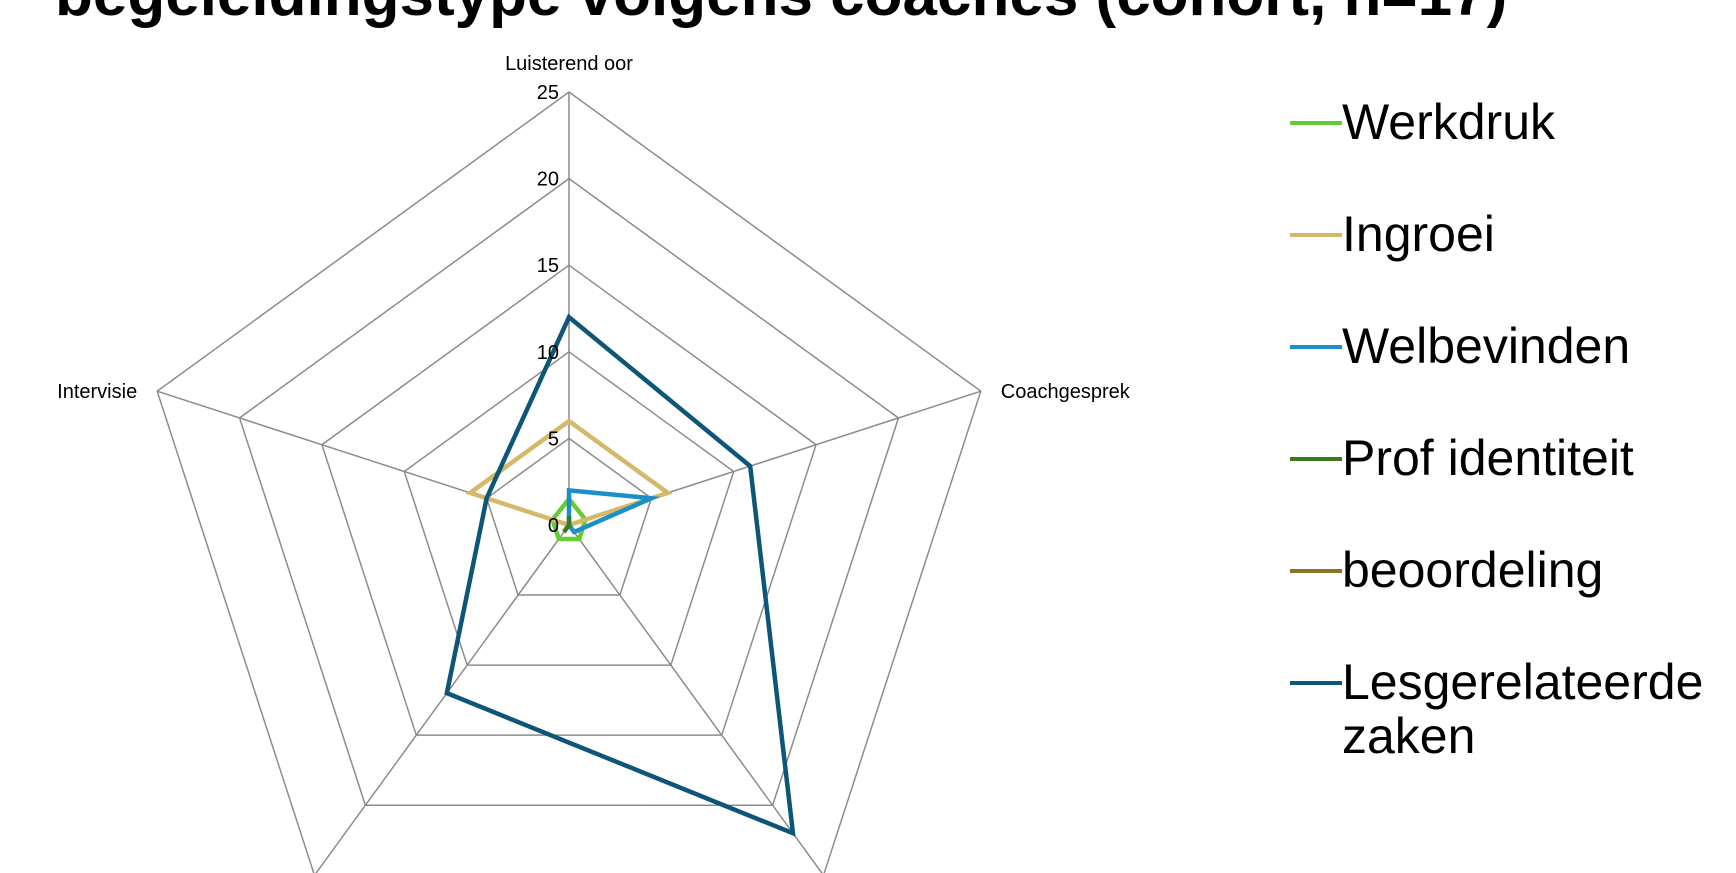  I want to click on series-5-line, so click(620, 575).